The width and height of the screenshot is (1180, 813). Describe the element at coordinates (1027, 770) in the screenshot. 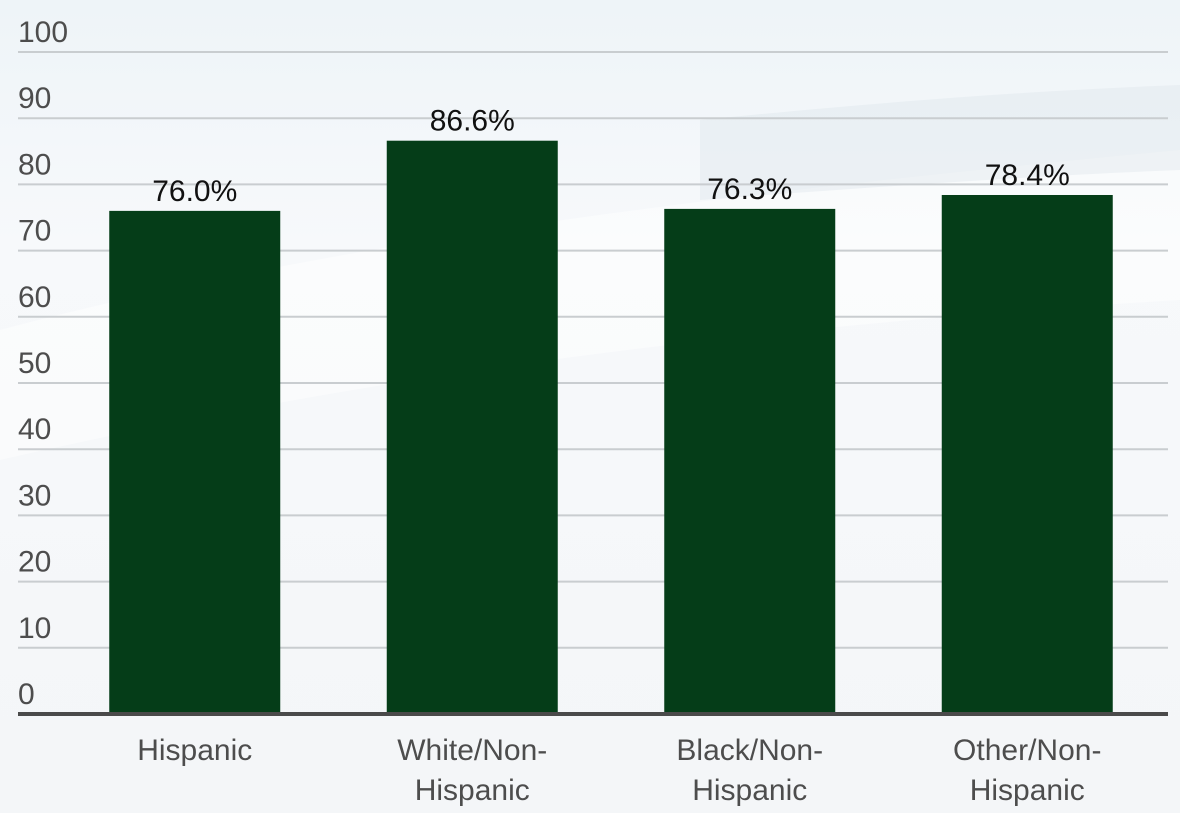

I see `x-category-label: Other/Non- Hispanic` at that location.